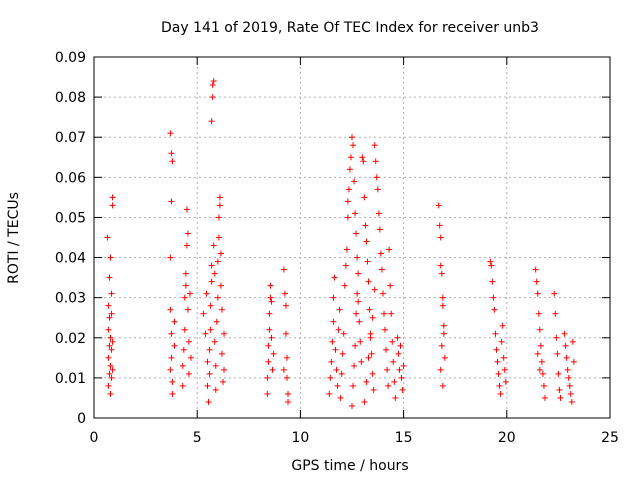  I want to click on x-tick-label: 15, so click(404, 438).